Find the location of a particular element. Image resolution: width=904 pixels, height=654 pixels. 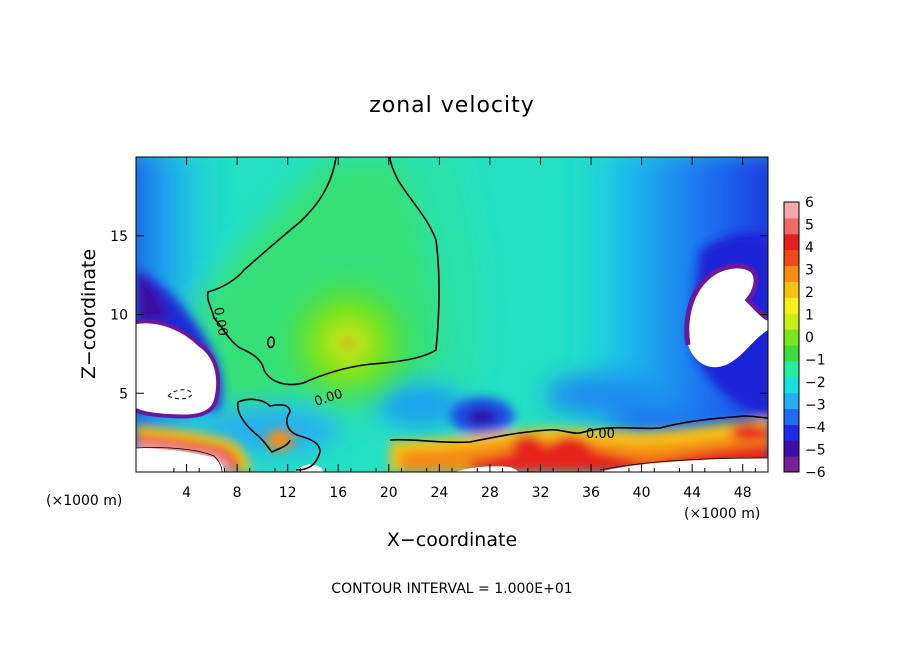

gap-right is located at coordinates (727, 316).